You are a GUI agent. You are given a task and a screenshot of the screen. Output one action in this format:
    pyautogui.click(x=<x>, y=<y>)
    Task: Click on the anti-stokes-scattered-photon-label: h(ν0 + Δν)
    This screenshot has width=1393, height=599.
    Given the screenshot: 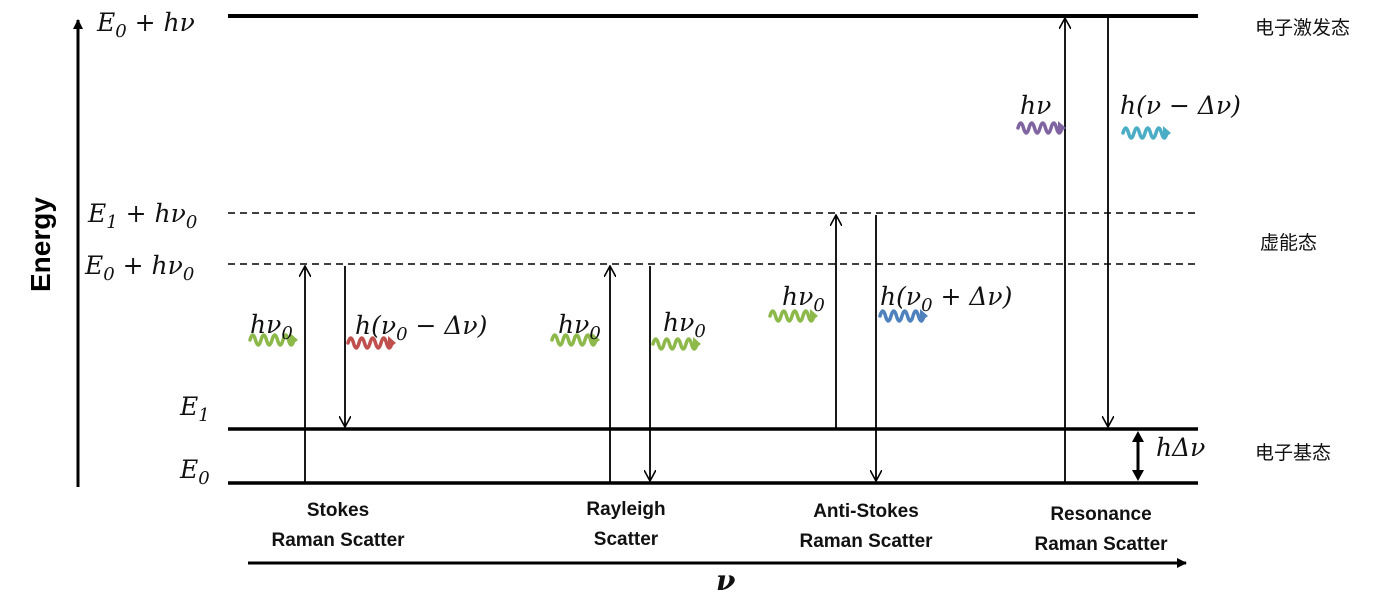 What is the action you would take?
    pyautogui.click(x=946, y=299)
    